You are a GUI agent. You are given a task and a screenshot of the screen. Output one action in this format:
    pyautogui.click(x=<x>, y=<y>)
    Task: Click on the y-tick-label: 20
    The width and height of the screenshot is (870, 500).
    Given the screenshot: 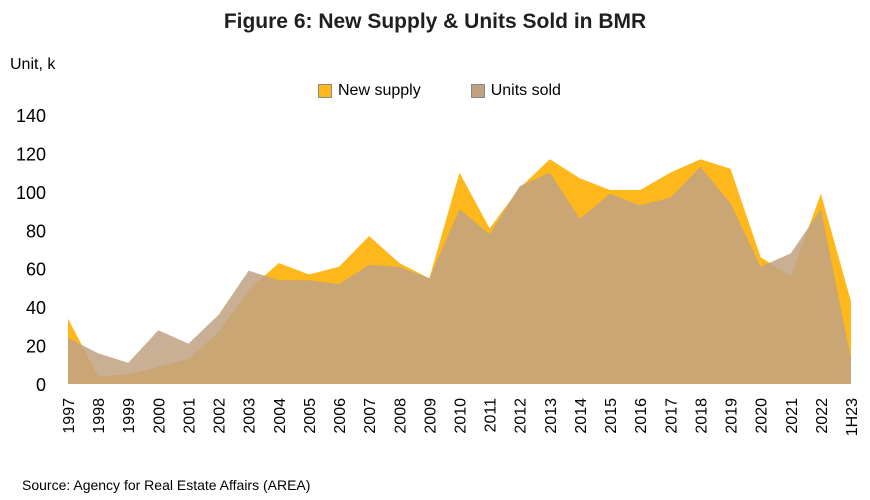 What is the action you would take?
    pyautogui.click(x=36, y=347)
    